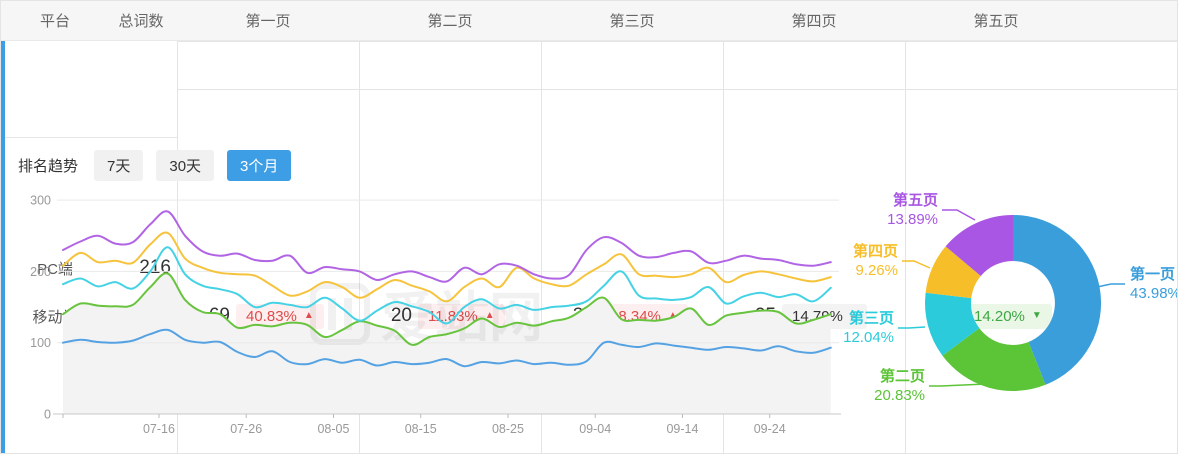 The width and height of the screenshot is (1178, 454). Describe the element at coordinates (952, 324) in the screenshot. I see `donut-slice-第三页` at that location.